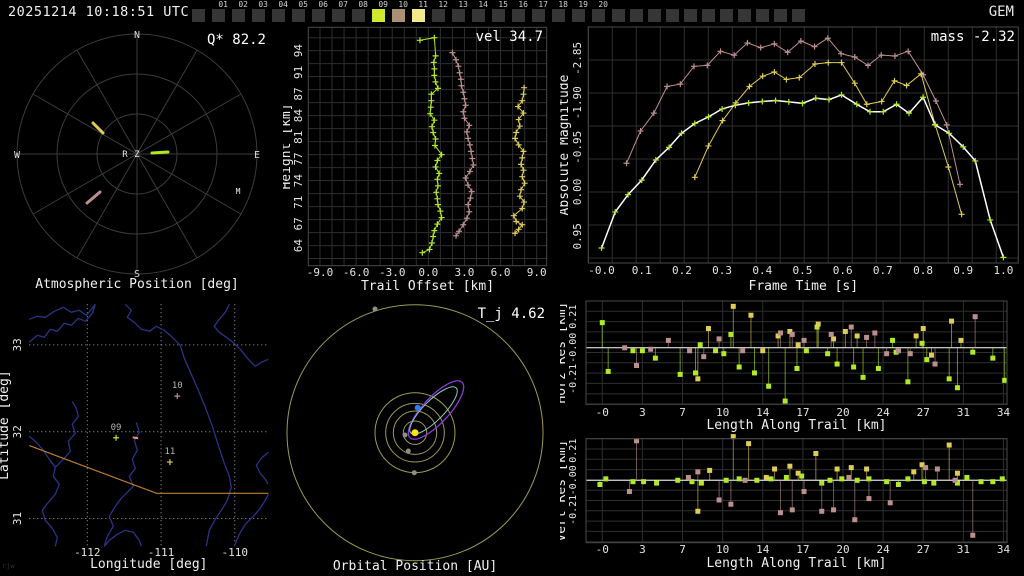 This screenshot has width=1024, height=576. Describe the element at coordinates (511, 314) in the screenshot. I see `tj-metric-label: T_j 4.62` at that location.